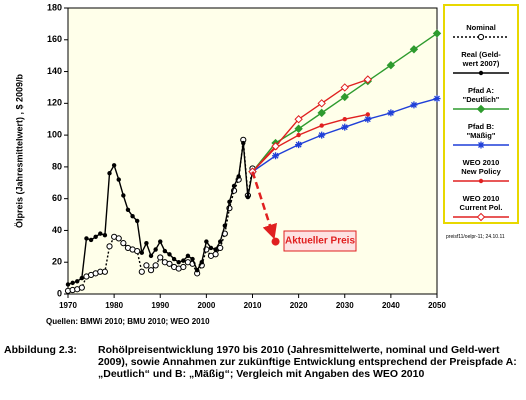  What do you see at coordinates (481, 60) in the screenshot?
I see `legend-item: Real (Geld- wert 2007)` at bounding box center [481, 60].